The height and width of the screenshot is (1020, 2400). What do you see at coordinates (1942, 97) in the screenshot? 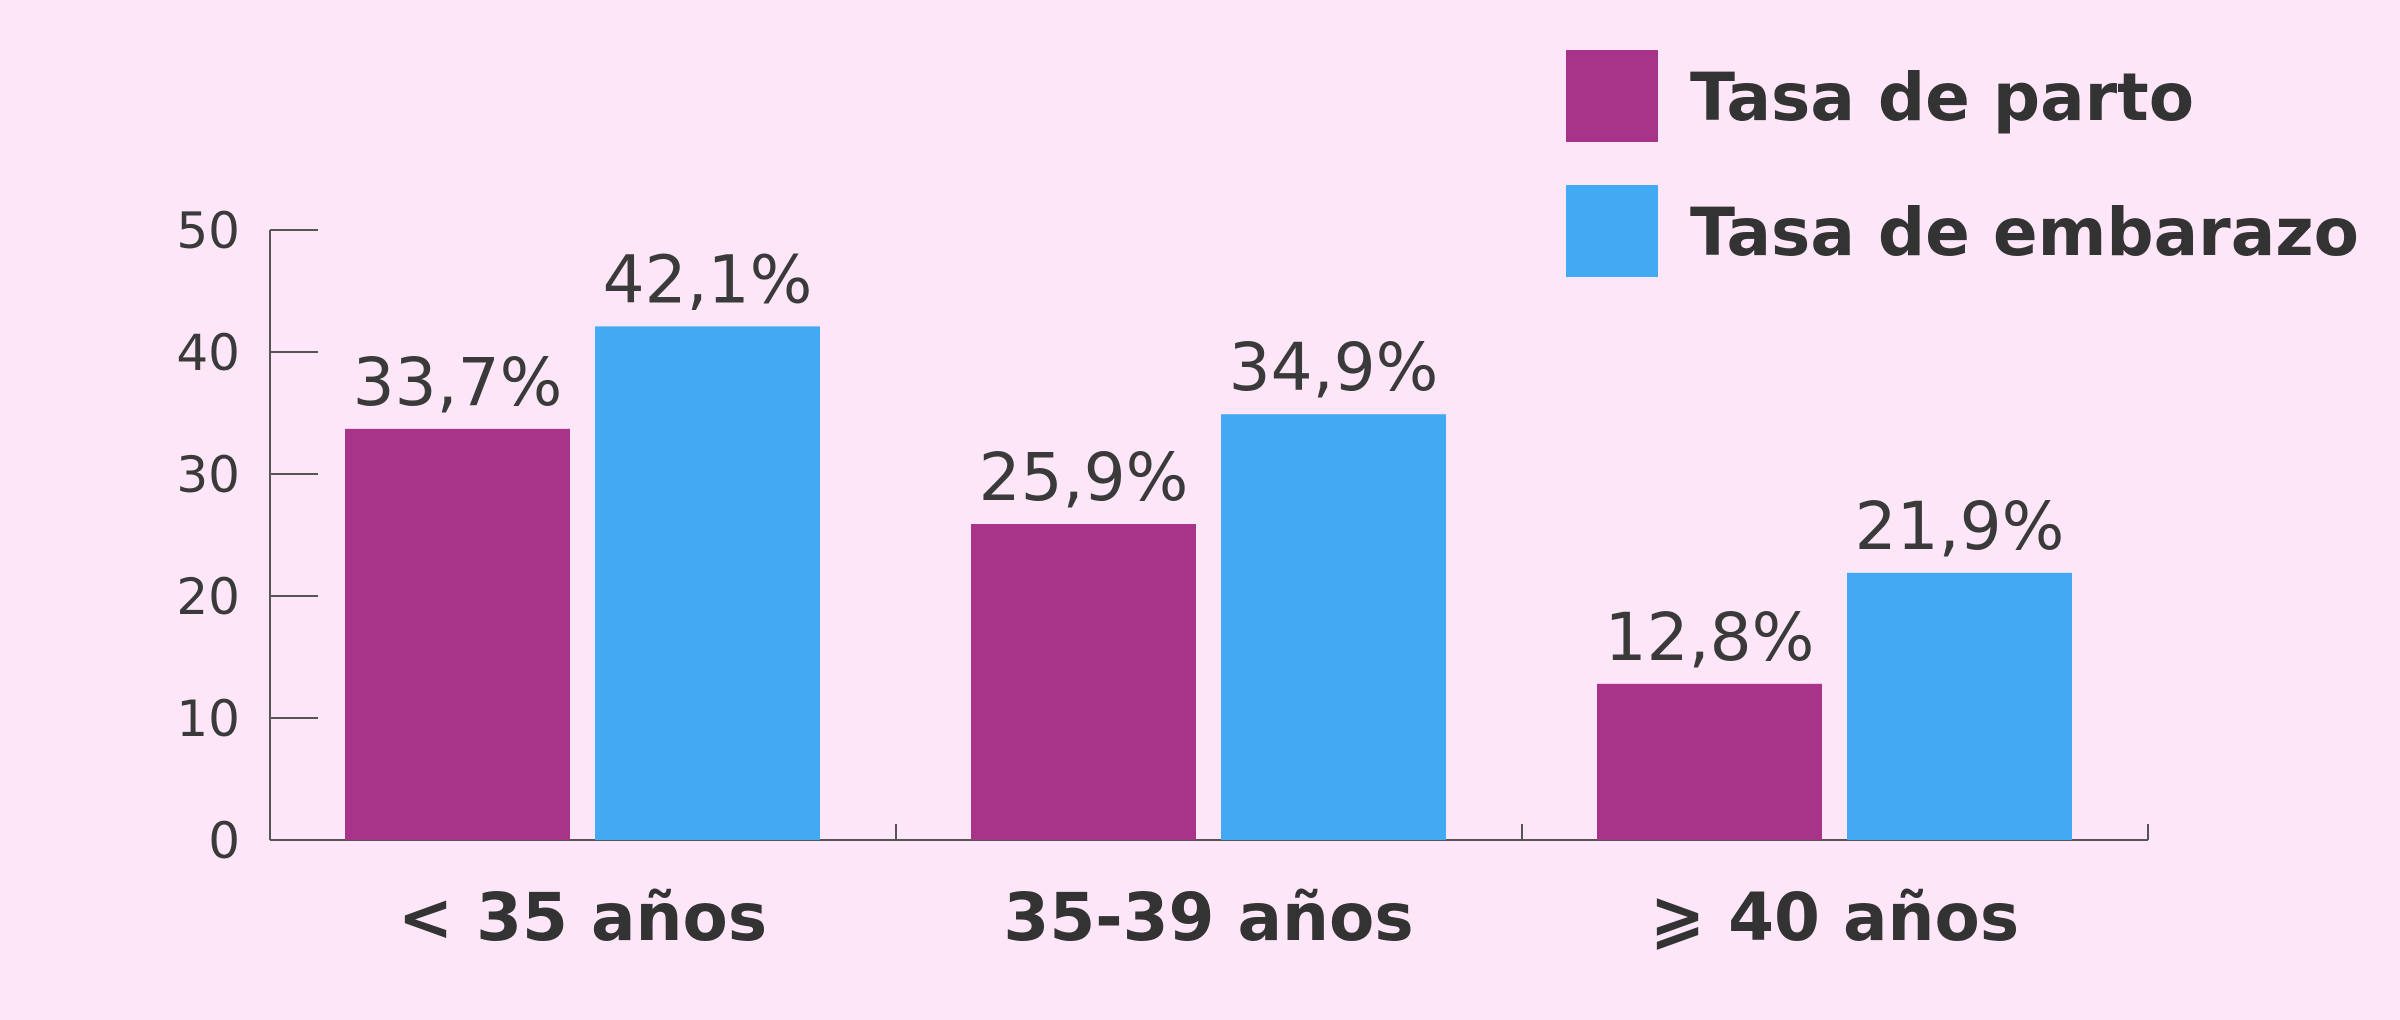
I see `legend-label: Tasa de parto` at bounding box center [1942, 97].